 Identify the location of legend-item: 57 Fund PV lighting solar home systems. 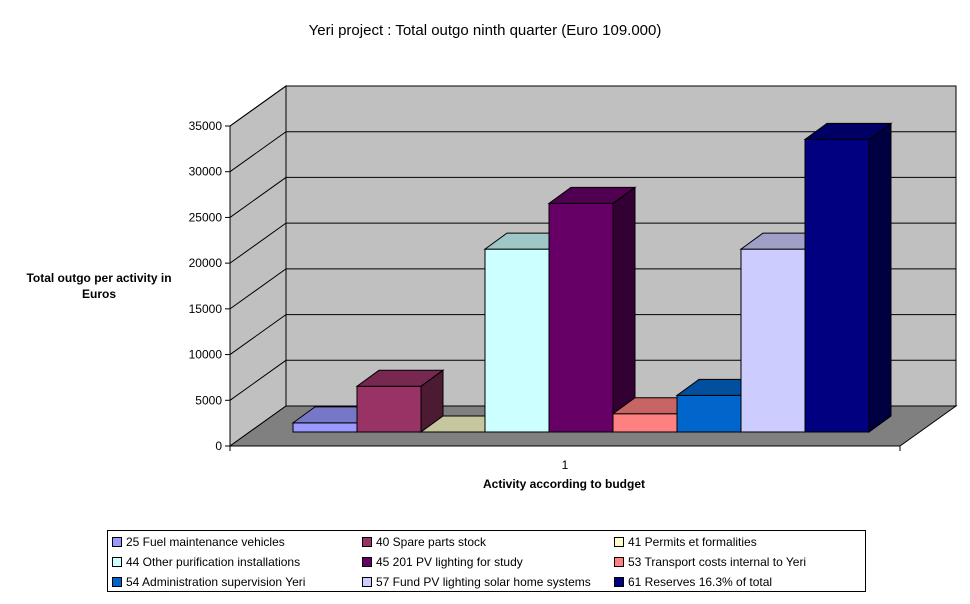
(488, 582).